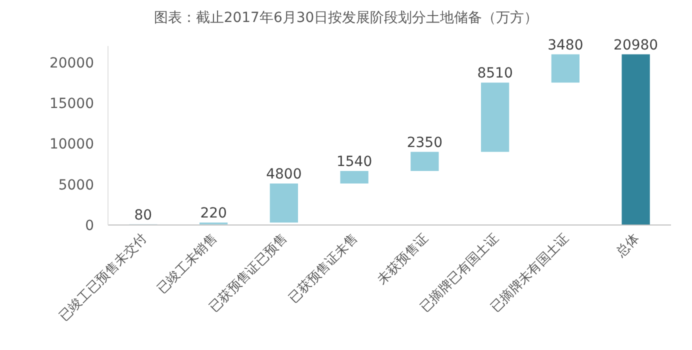  Describe the element at coordinates (403, 259) in the screenshot. I see `x-tick-label: 未获预售证` at that location.